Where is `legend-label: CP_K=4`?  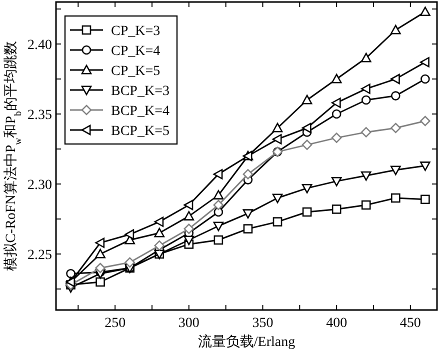
legend-label: CP_K=4 is located at coordinates (135, 51).